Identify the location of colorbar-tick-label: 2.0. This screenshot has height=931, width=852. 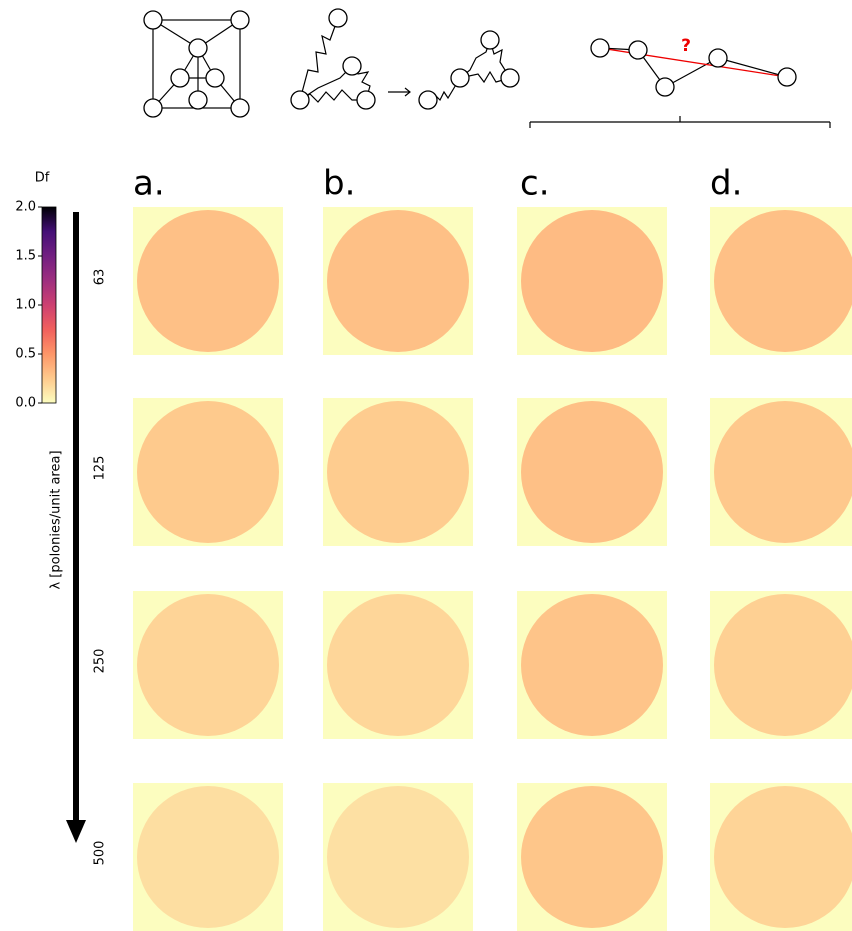
(25, 207).